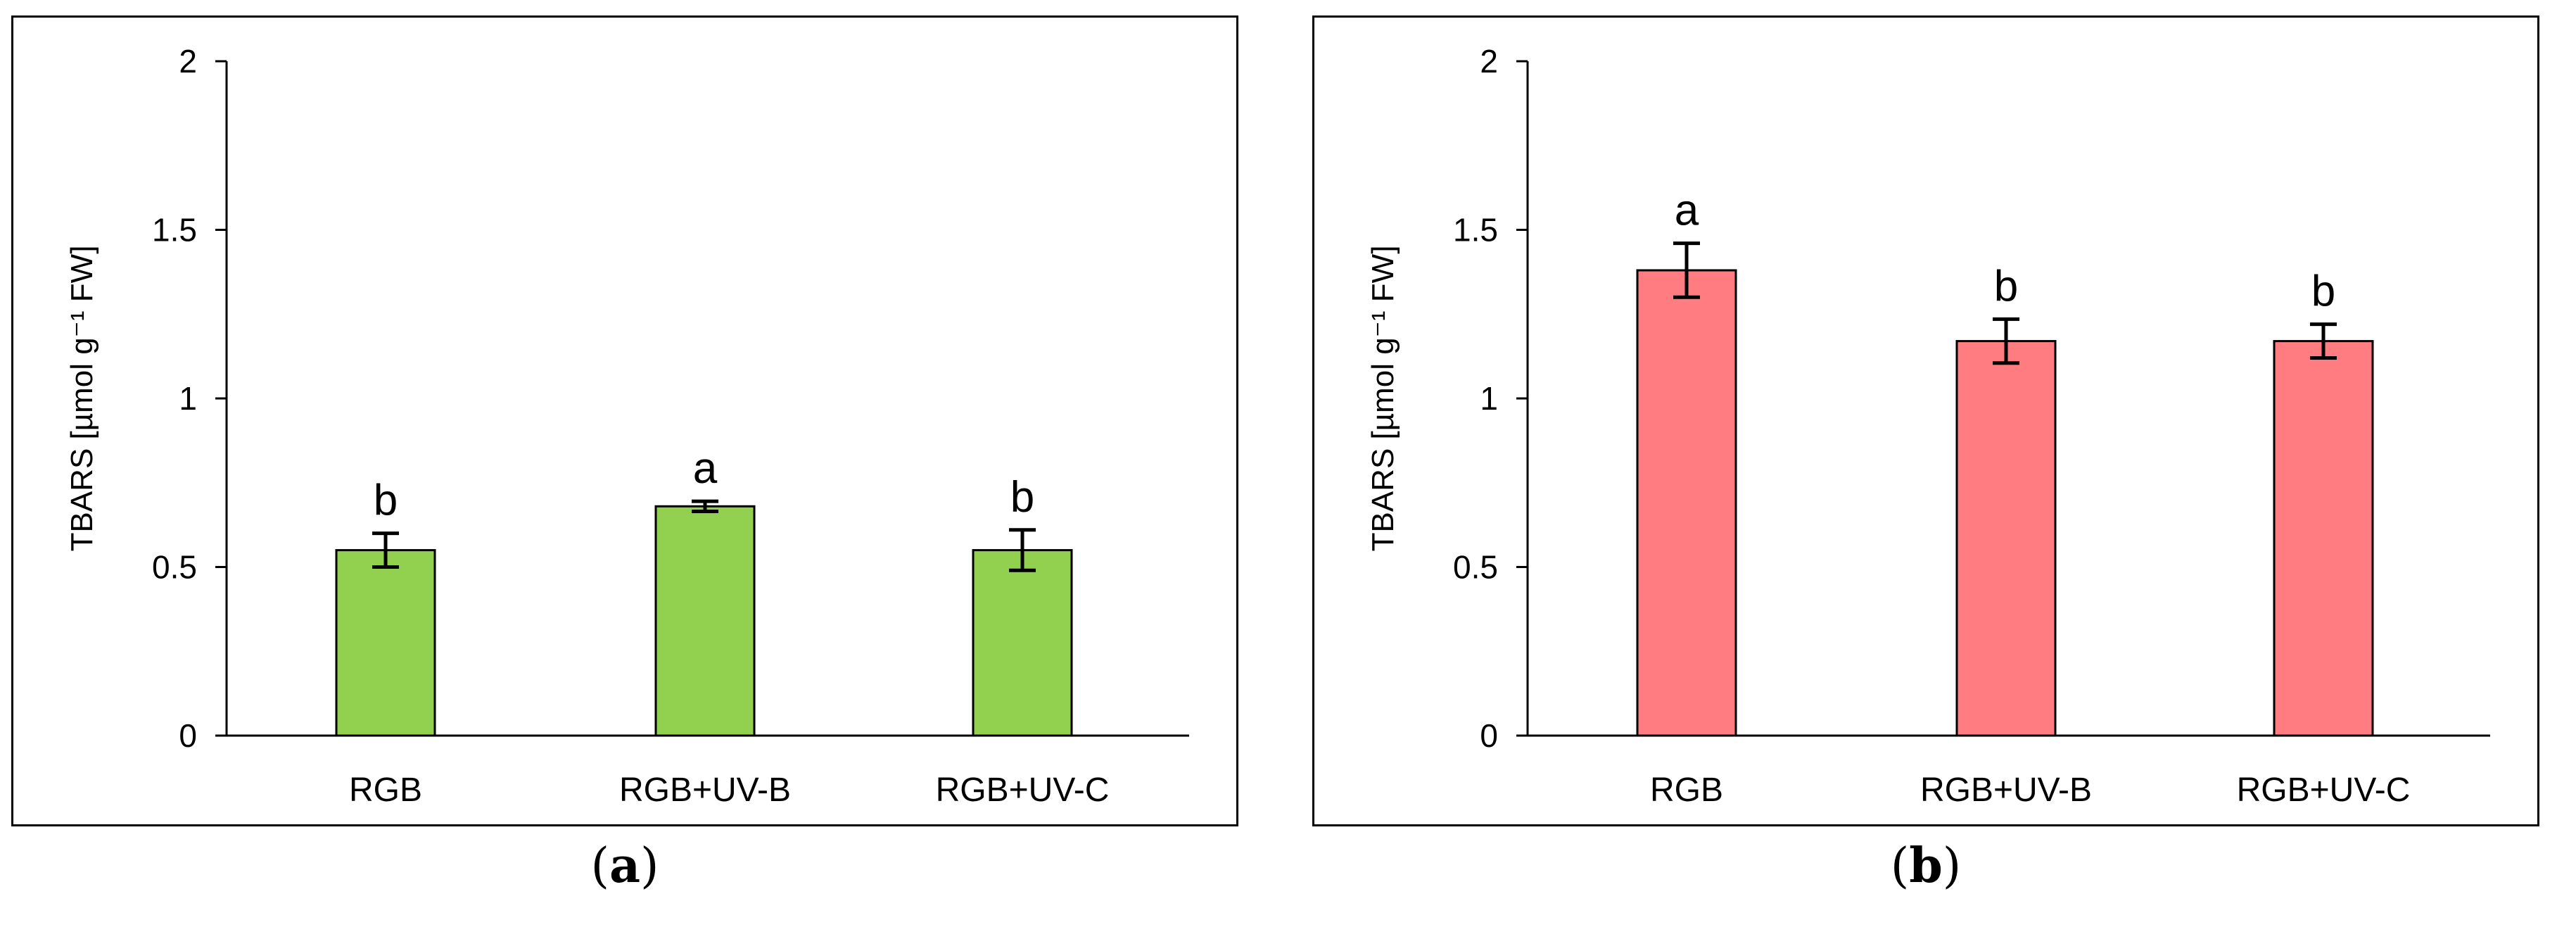  What do you see at coordinates (624, 866) in the screenshot?
I see `panel-caption-a: (a)` at bounding box center [624, 866].